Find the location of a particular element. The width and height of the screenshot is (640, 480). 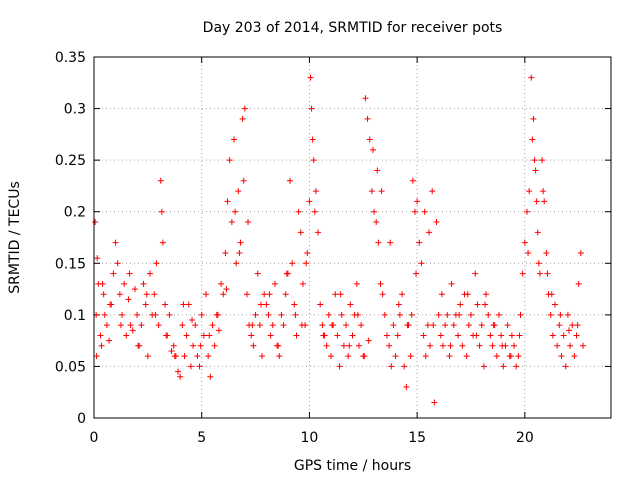

y-tick-label: 0.3 is located at coordinates (75, 110).